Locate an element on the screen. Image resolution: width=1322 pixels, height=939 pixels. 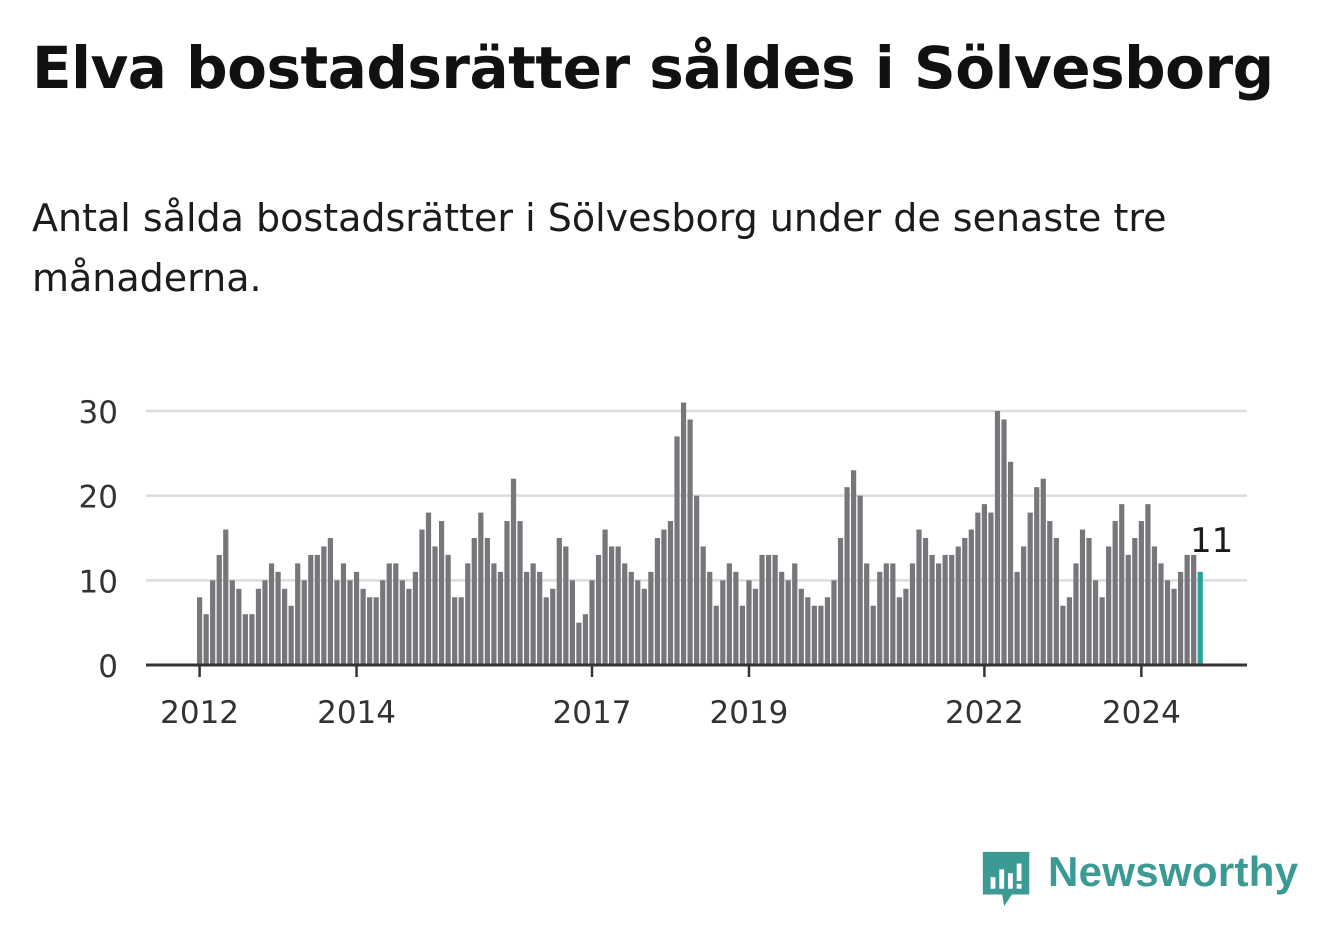
brand-name: Newsworthy is located at coordinates (1173, 871).